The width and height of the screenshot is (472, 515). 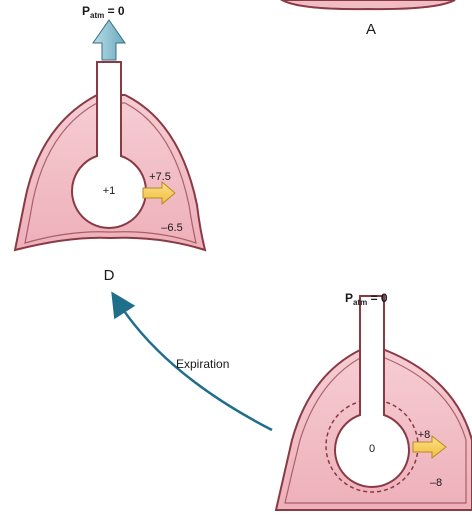 What do you see at coordinates (424, 435) in the screenshot?
I see `panel-c-transpulmonary-pressure: +8` at bounding box center [424, 435].